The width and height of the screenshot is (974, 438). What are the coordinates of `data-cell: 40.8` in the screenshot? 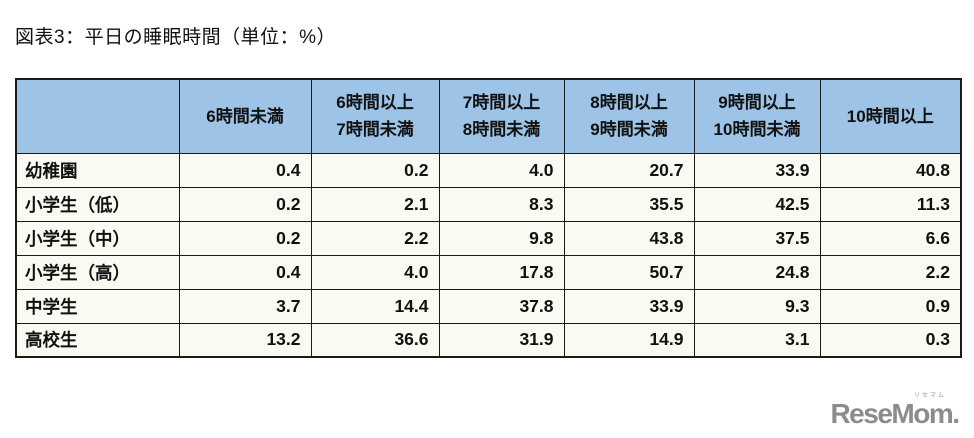 It's located at (890, 170).